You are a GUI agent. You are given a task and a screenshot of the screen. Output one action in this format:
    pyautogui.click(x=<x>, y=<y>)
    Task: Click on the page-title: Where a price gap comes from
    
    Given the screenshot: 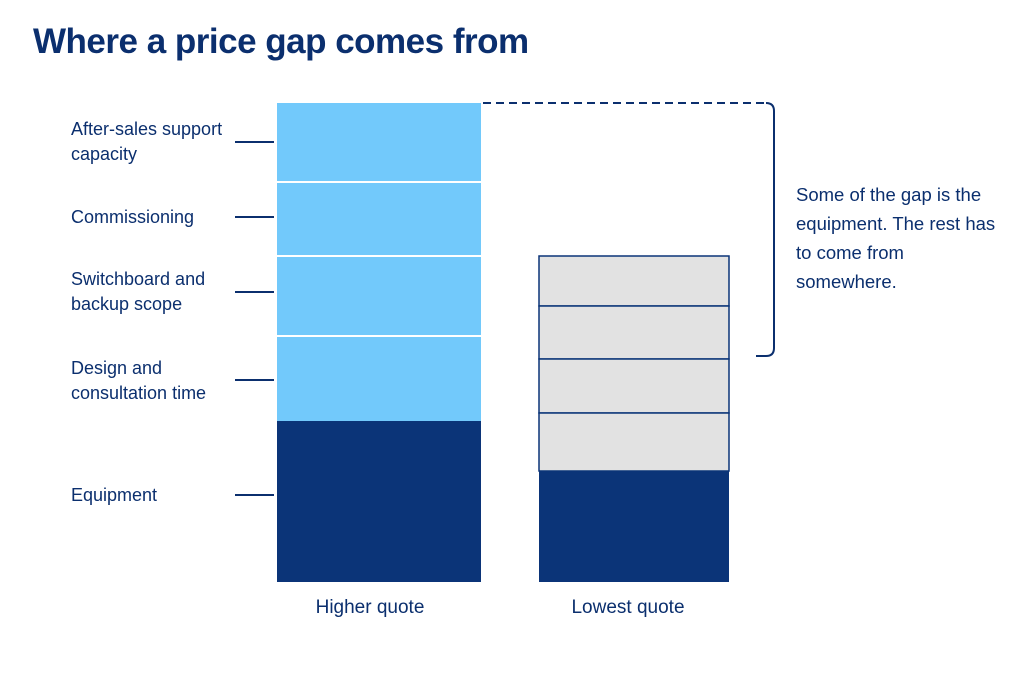 What is the action you would take?
    pyautogui.click(x=281, y=41)
    